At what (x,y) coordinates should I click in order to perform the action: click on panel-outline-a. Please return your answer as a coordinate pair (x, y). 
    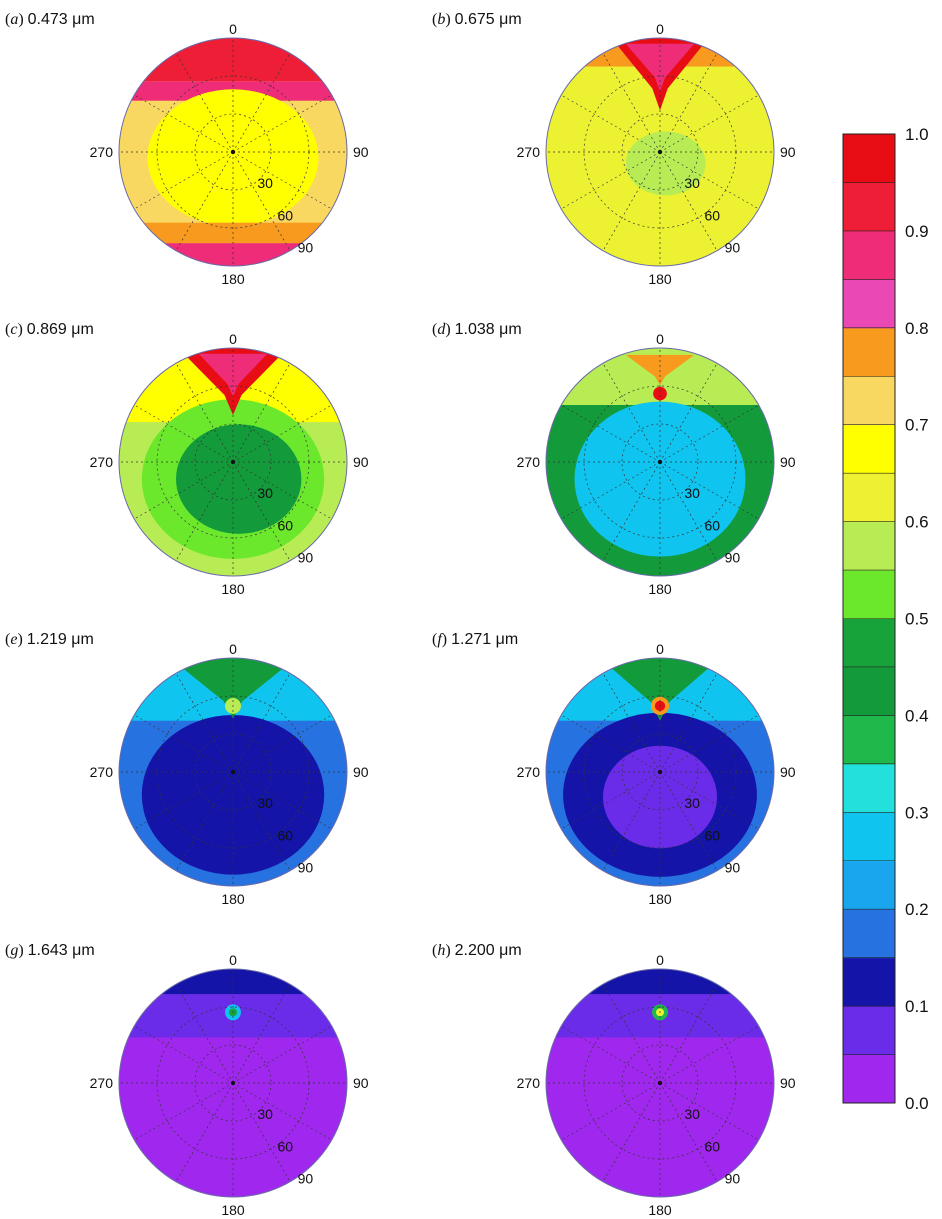
    Looking at the image, I should click on (233, 152).